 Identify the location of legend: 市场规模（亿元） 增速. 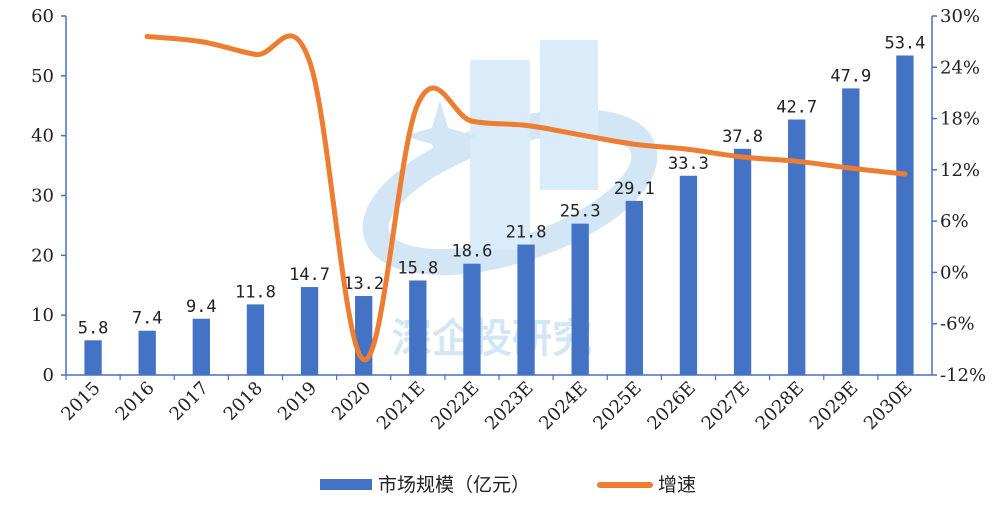
(508, 485).